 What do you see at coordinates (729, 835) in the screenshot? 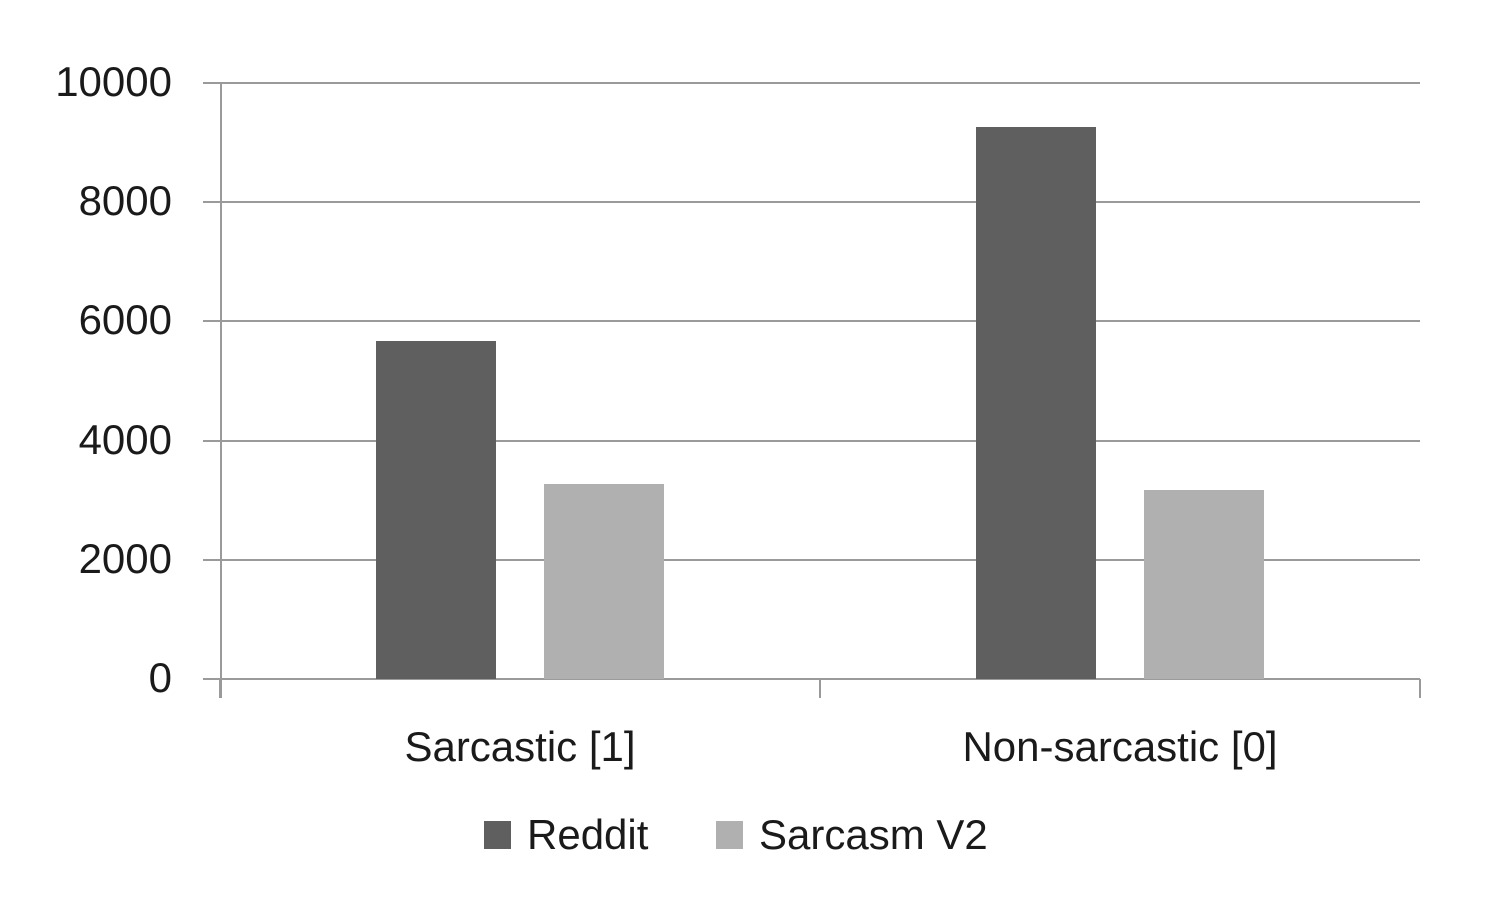
I see `legend-swatch-sarcasm-v2` at bounding box center [729, 835].